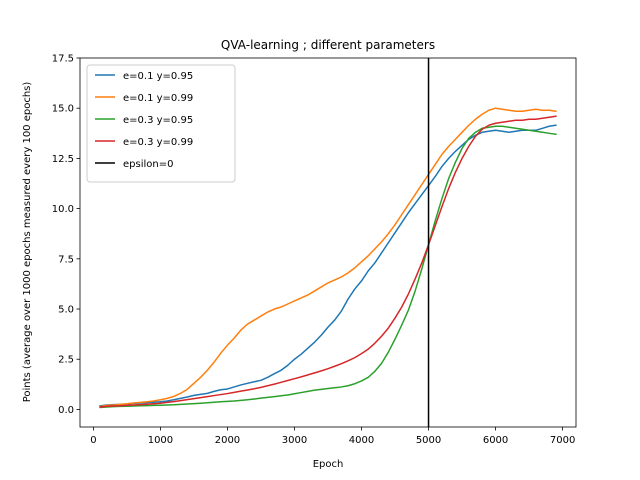  Describe the element at coordinates (66, 410) in the screenshot. I see `y-tick-label: 0.0` at that location.